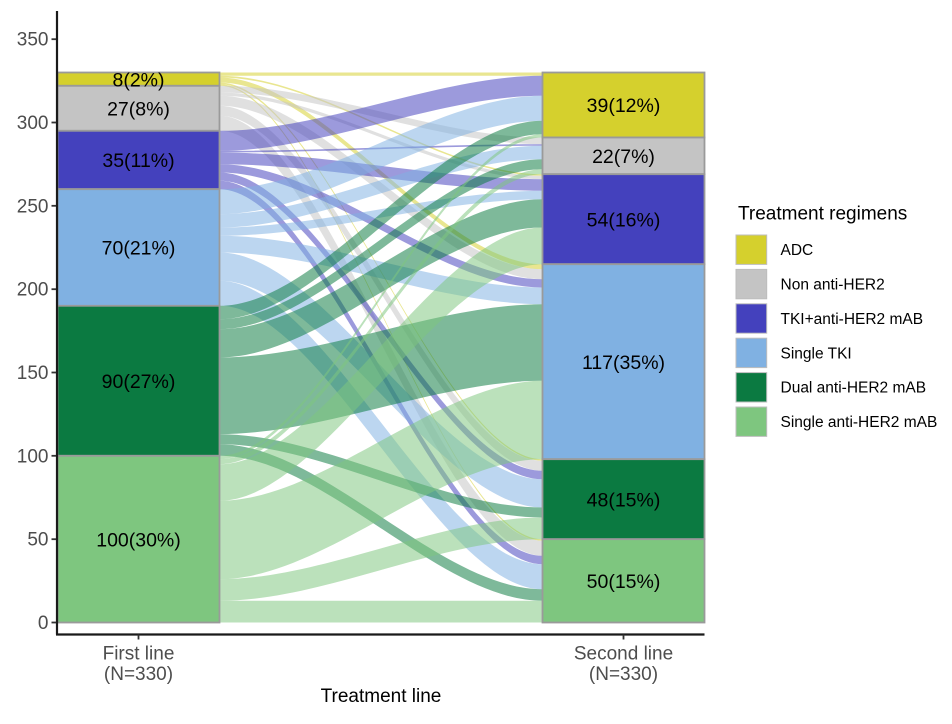  What do you see at coordinates (623, 157) in the screenshot?
I see `svg-text: 22(7%)` at bounding box center [623, 157].